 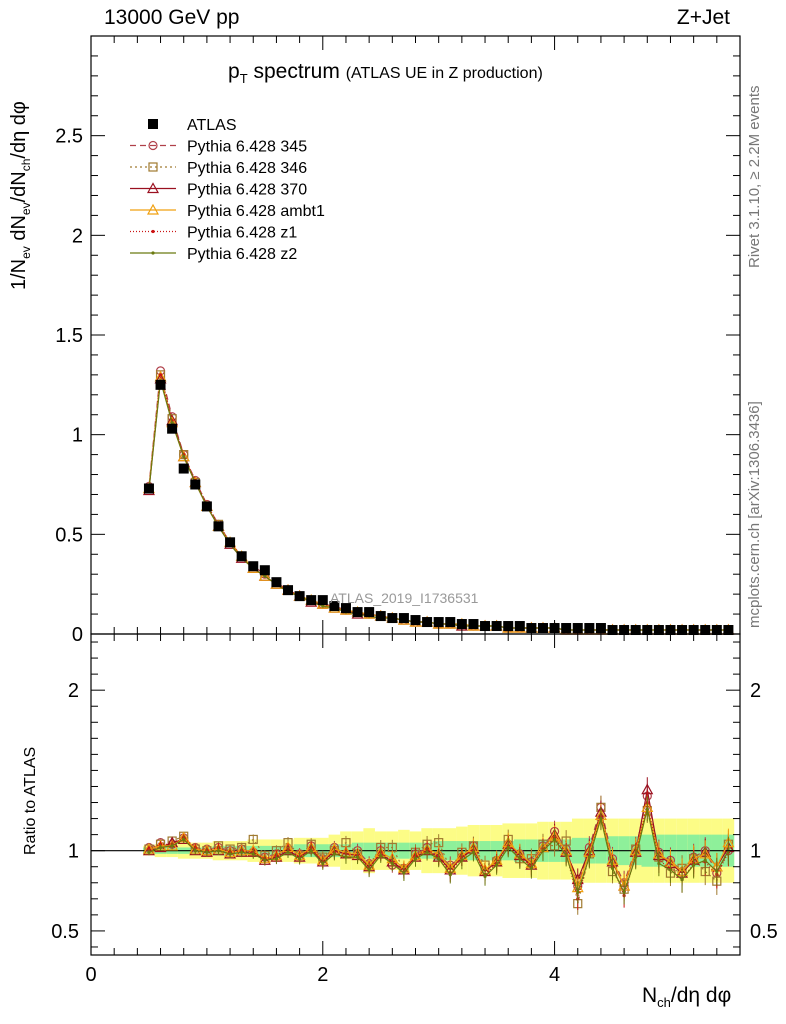 I want to click on ratio-y-tick-label: 0.5, so click(x=65, y=932).